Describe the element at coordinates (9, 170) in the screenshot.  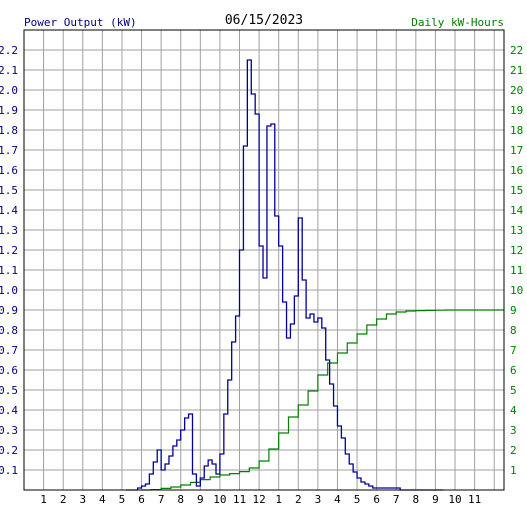
I see `left-axis-tick-label: 1.6` at that location.